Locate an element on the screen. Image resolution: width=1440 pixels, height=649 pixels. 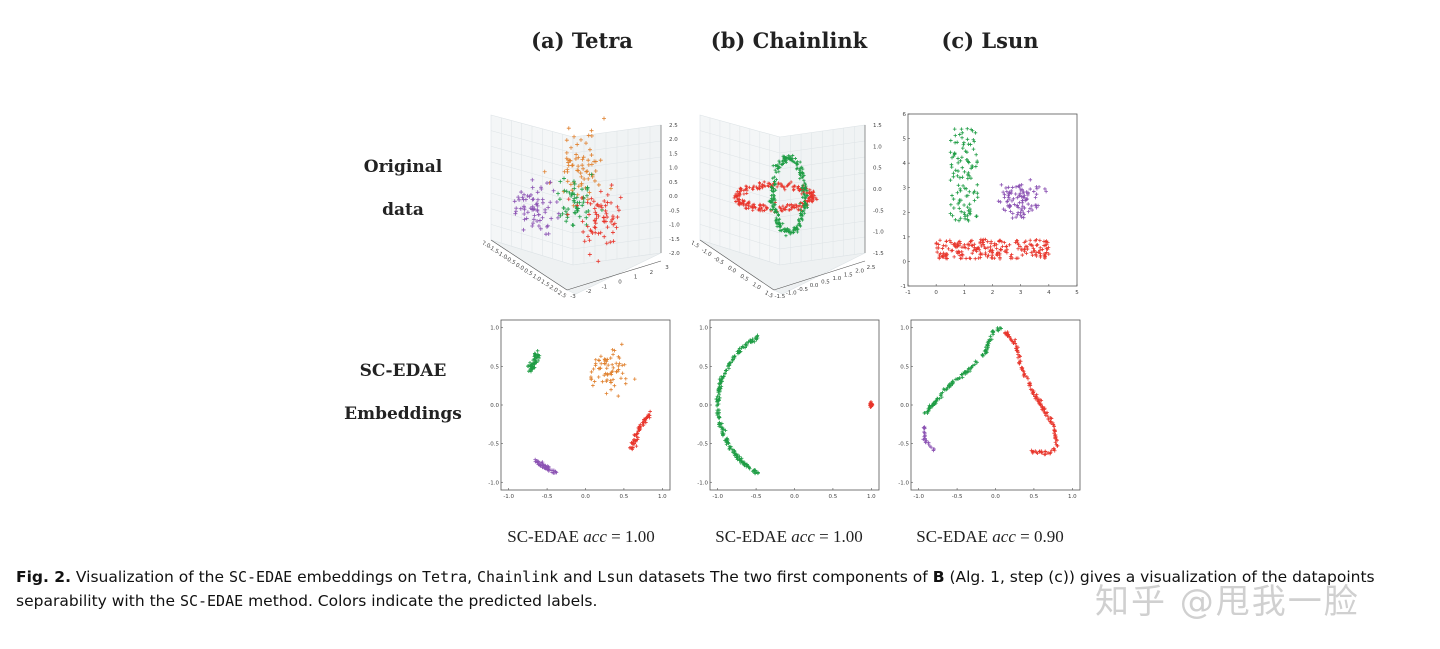
caption-text: Visualization of the is located at coordinates (149, 577).